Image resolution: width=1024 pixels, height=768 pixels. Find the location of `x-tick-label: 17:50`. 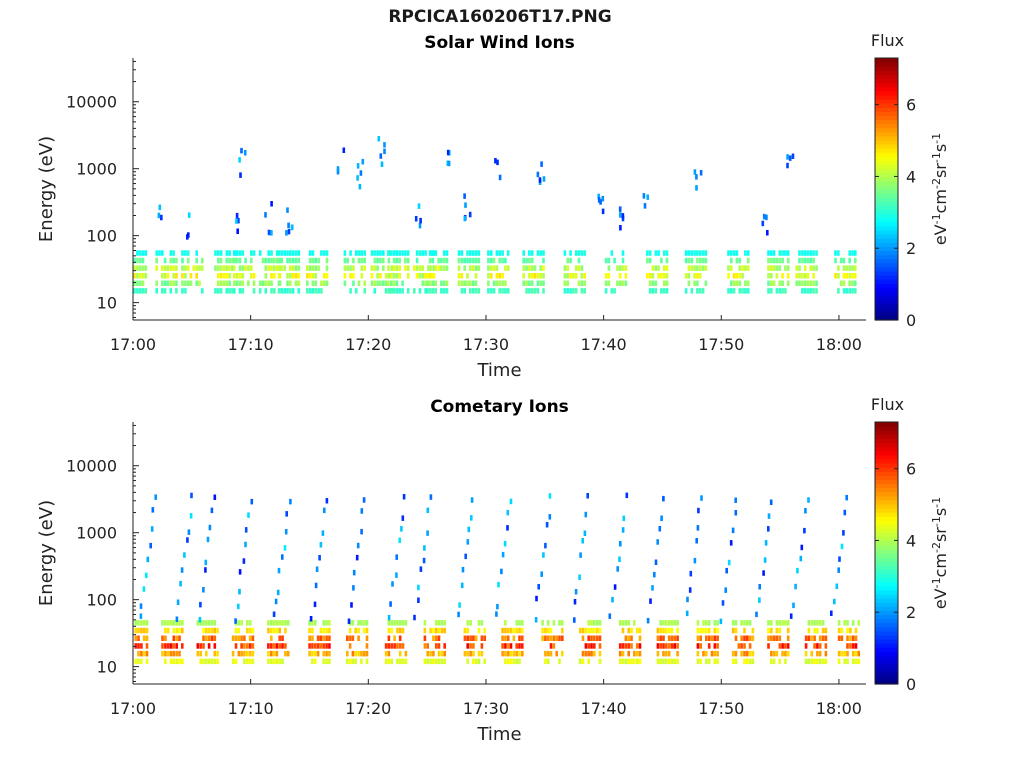

x-tick-label: 17:50 is located at coordinates (721, 344).